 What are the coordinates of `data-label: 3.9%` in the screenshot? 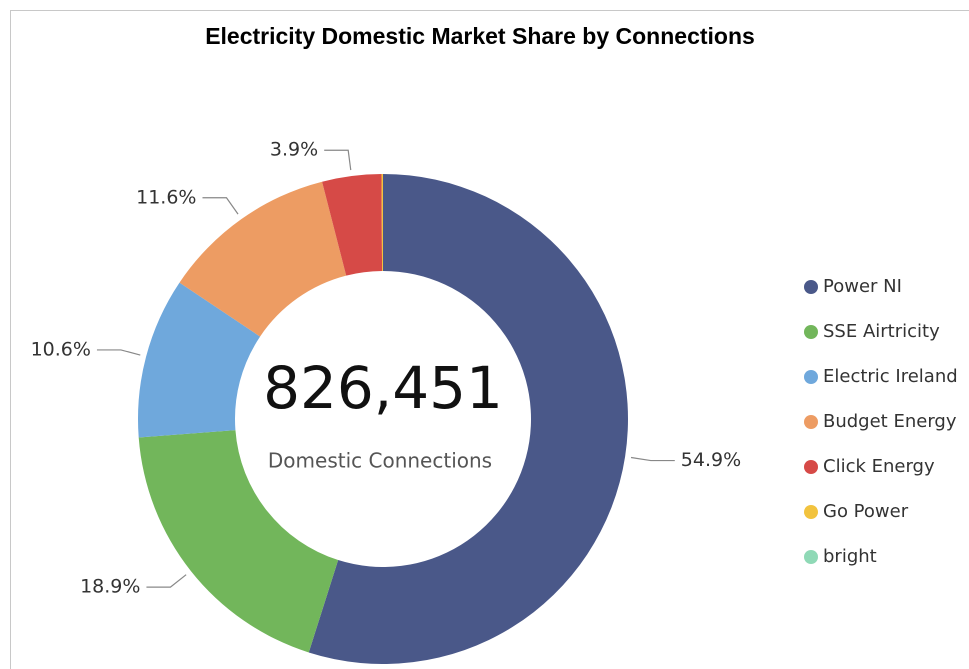 It's located at (294, 150).